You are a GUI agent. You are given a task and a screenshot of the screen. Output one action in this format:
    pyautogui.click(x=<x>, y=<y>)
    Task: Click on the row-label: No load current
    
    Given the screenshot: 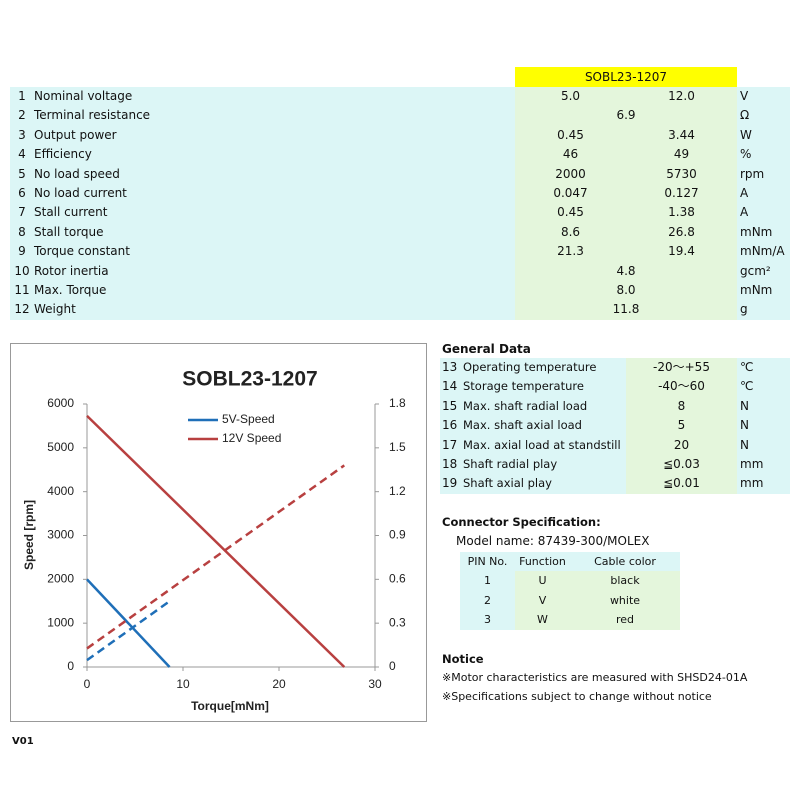 What is the action you would take?
    pyautogui.click(x=80, y=193)
    